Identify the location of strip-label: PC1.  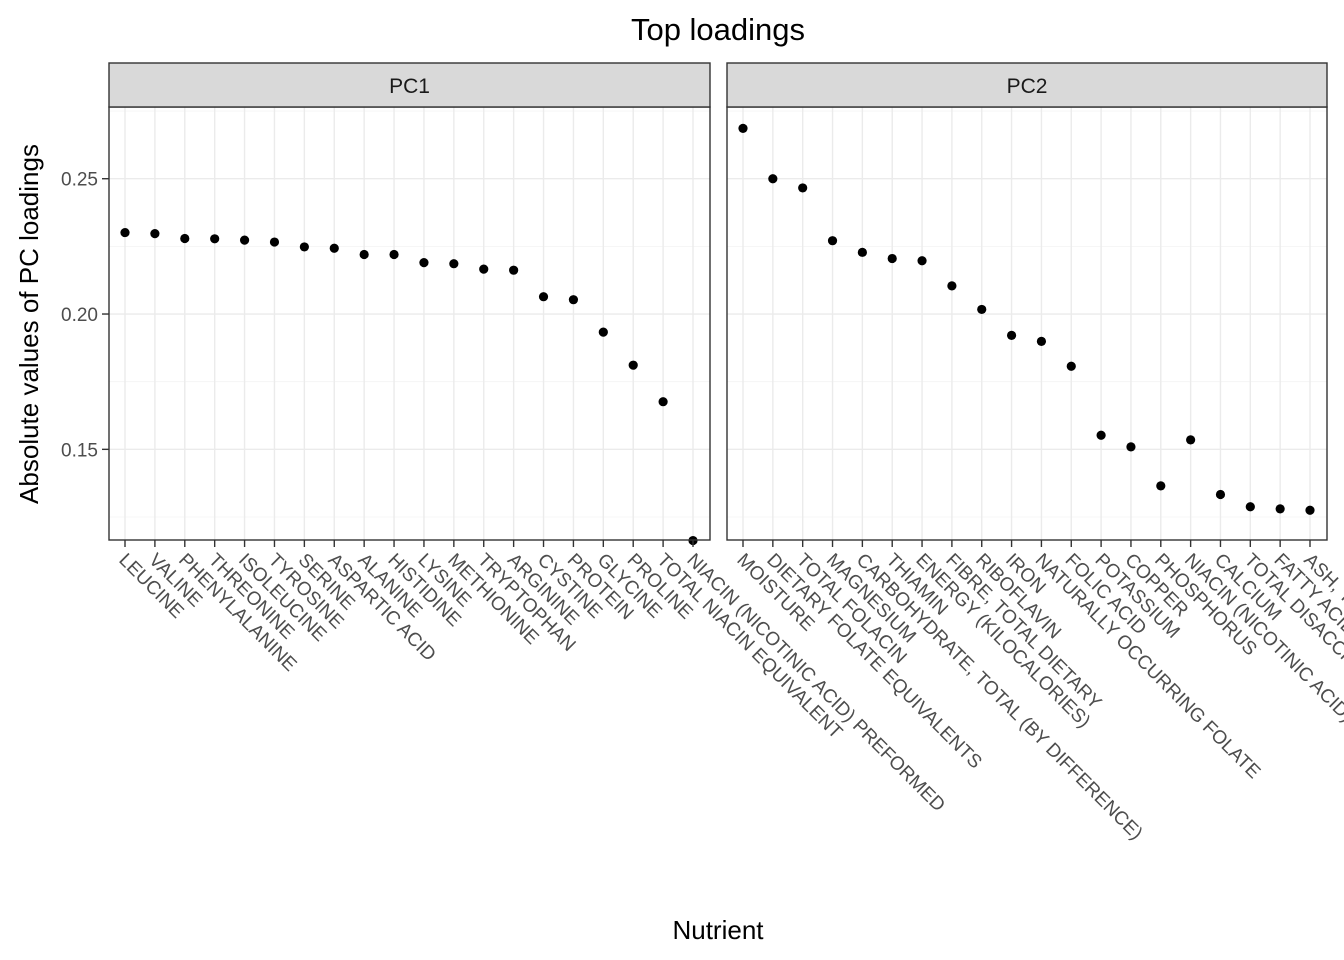
(409, 86).